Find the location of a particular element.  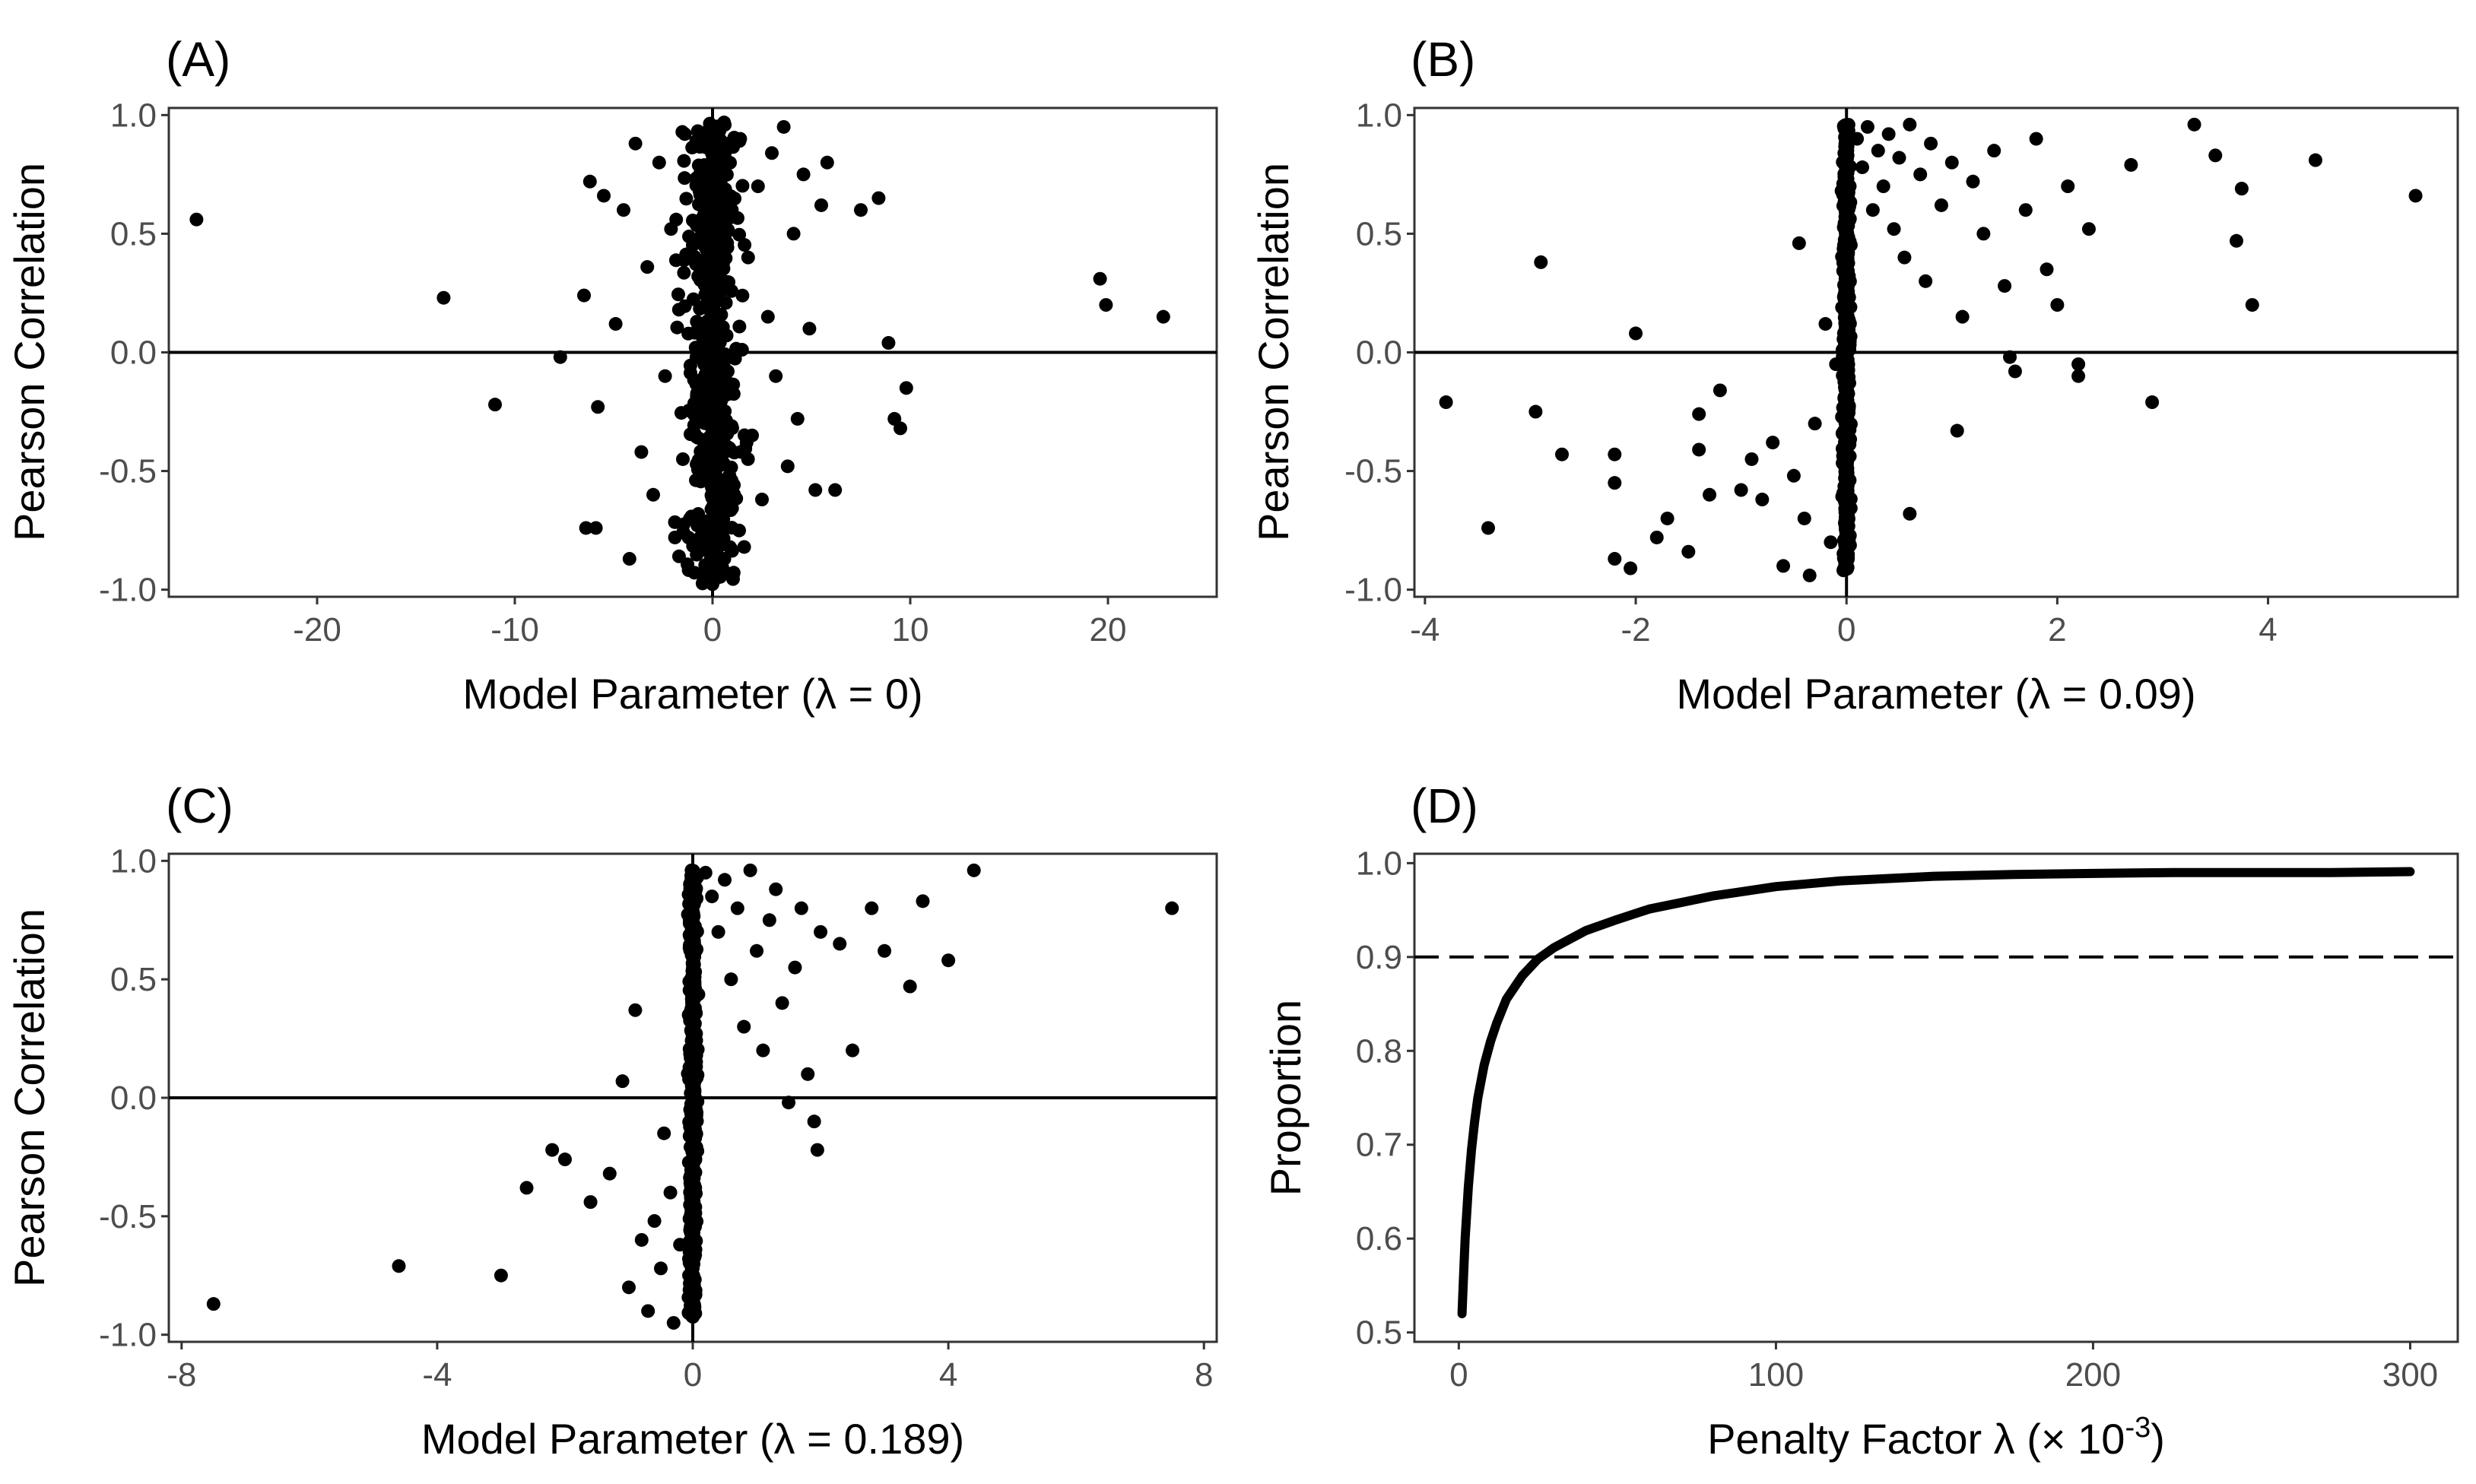

panel-label: (D) is located at coordinates (1444, 805).